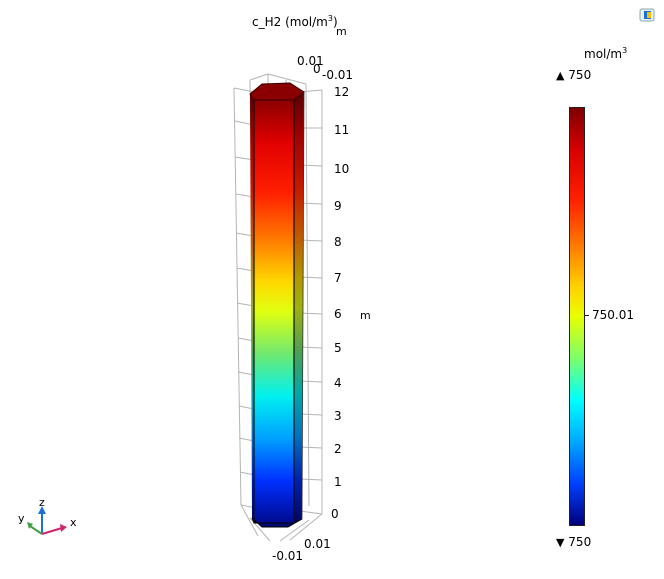 Image resolution: width=664 pixels, height=579 pixels. I want to click on z-tick-label: 8, so click(338, 242).